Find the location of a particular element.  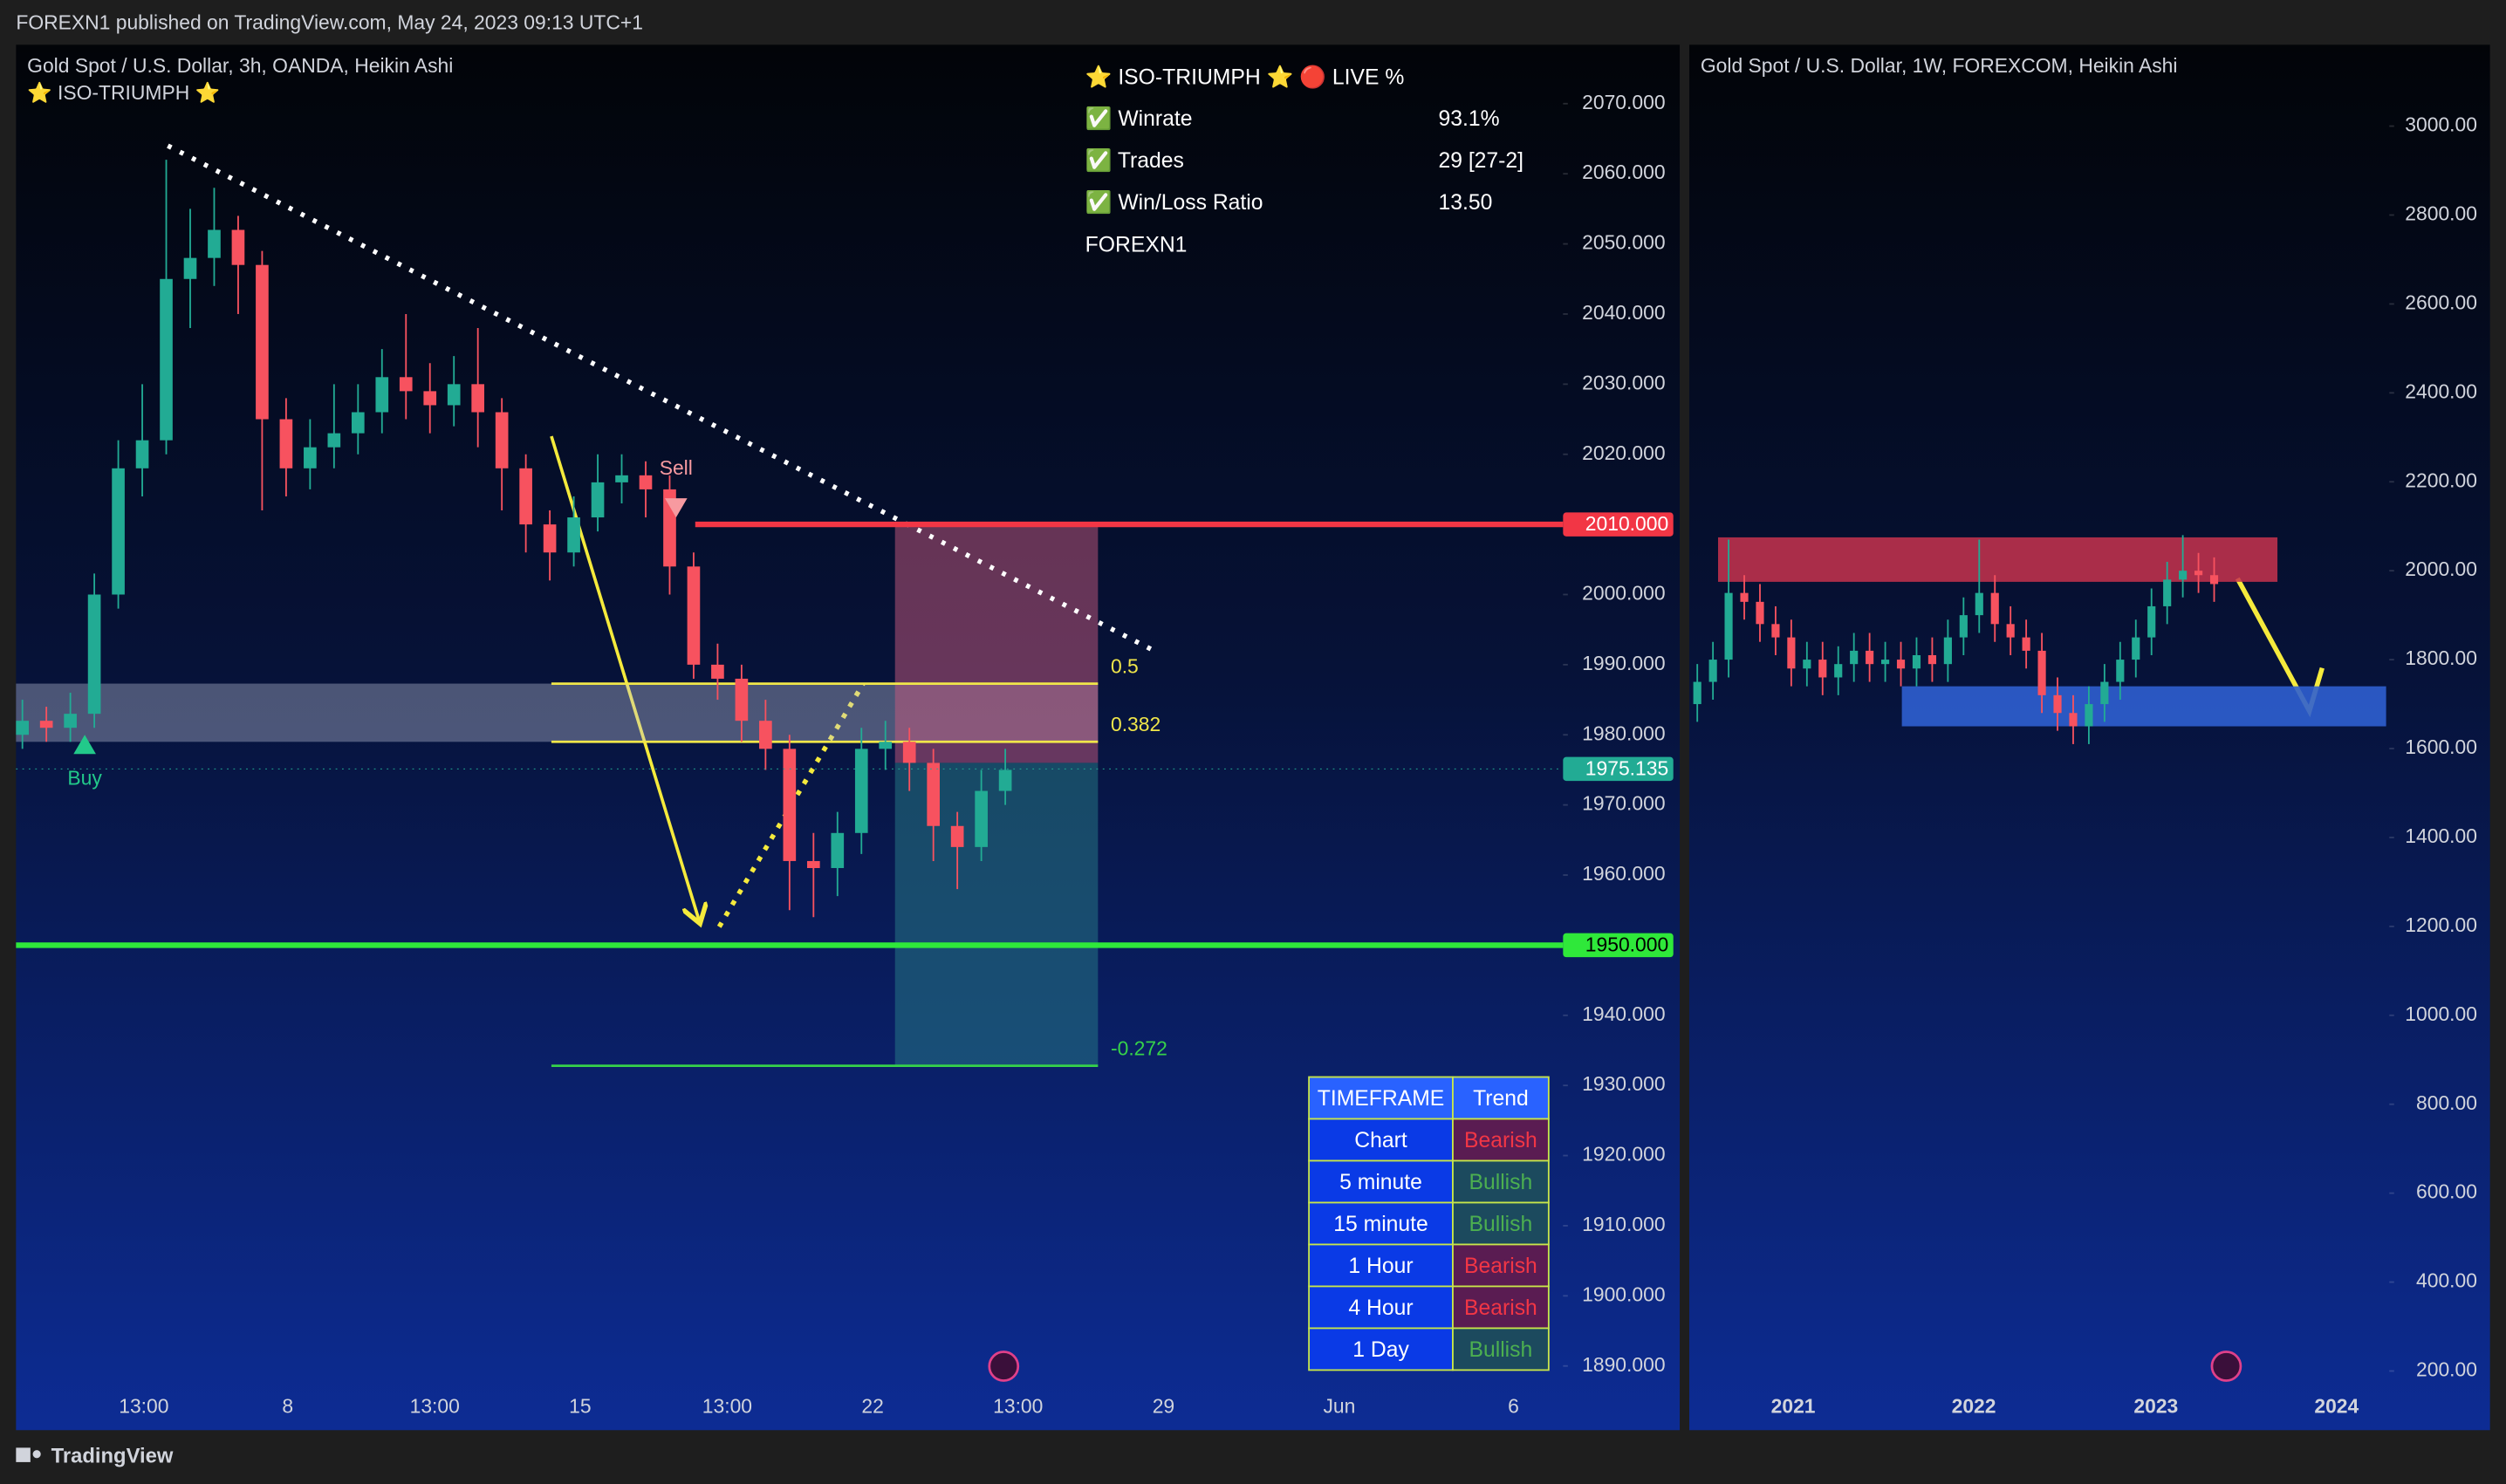

y-tick-label: 2000.00 is located at coordinates (2441, 568).